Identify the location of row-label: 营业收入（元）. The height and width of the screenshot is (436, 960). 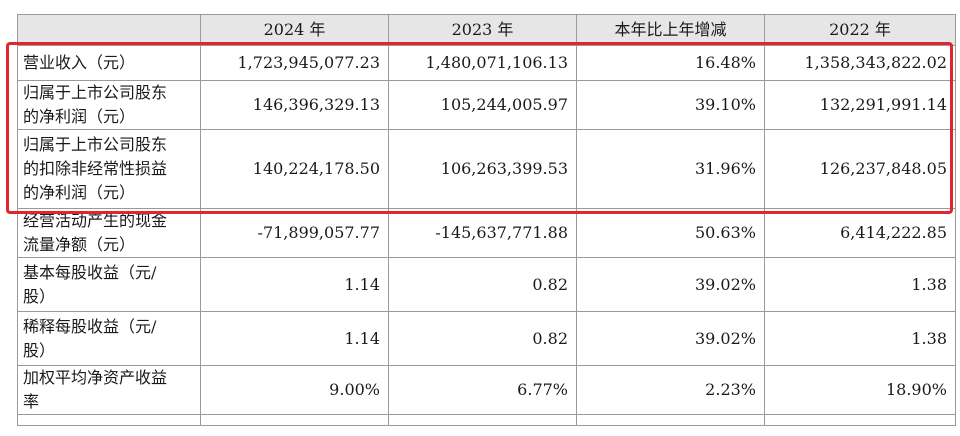
(109, 63).